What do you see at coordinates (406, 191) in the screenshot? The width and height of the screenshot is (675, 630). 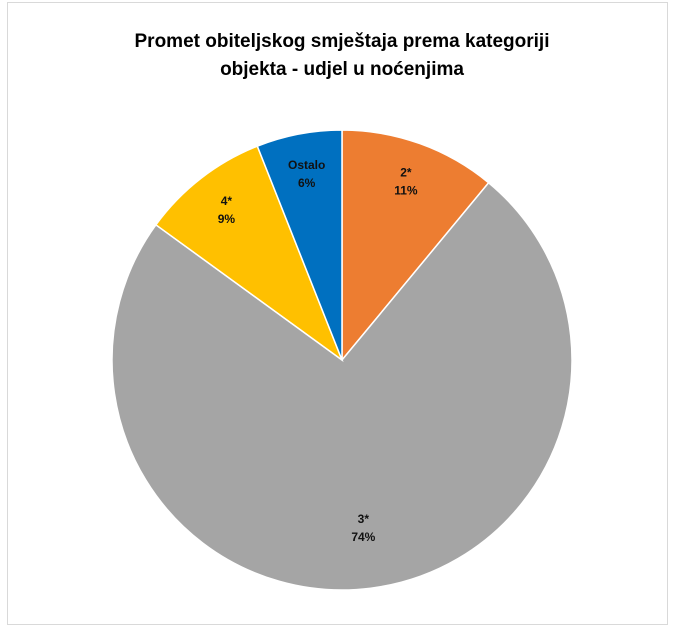 I see `data-label-value: 11%` at bounding box center [406, 191].